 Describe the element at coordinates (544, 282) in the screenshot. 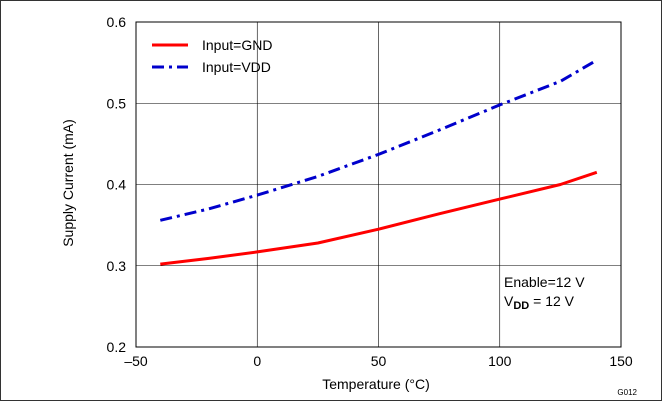

I see `annotation-enable: Enable=12 V` at that location.